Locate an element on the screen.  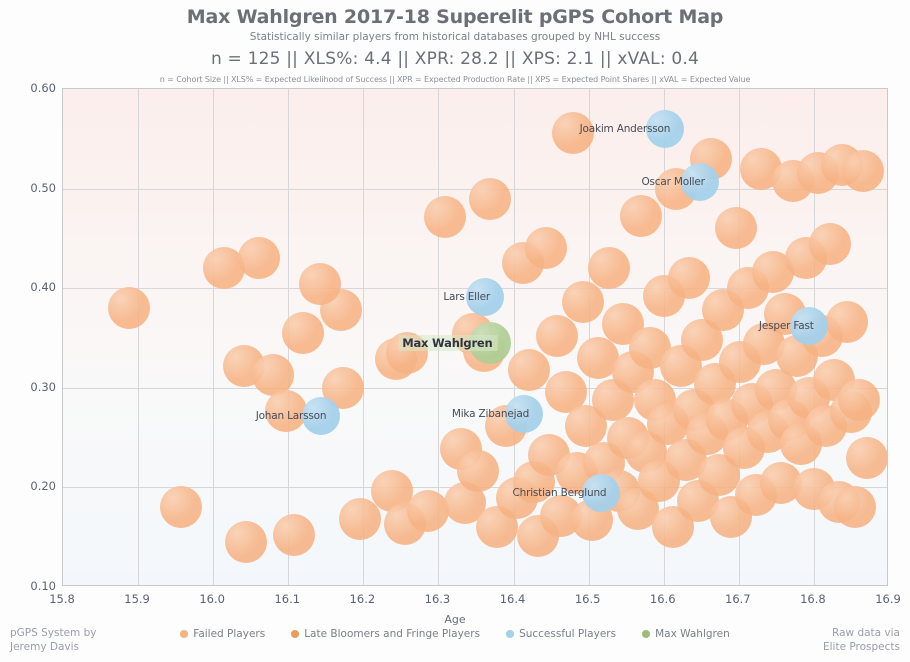
legend-item-label: Successful Players is located at coordinates (568, 634).